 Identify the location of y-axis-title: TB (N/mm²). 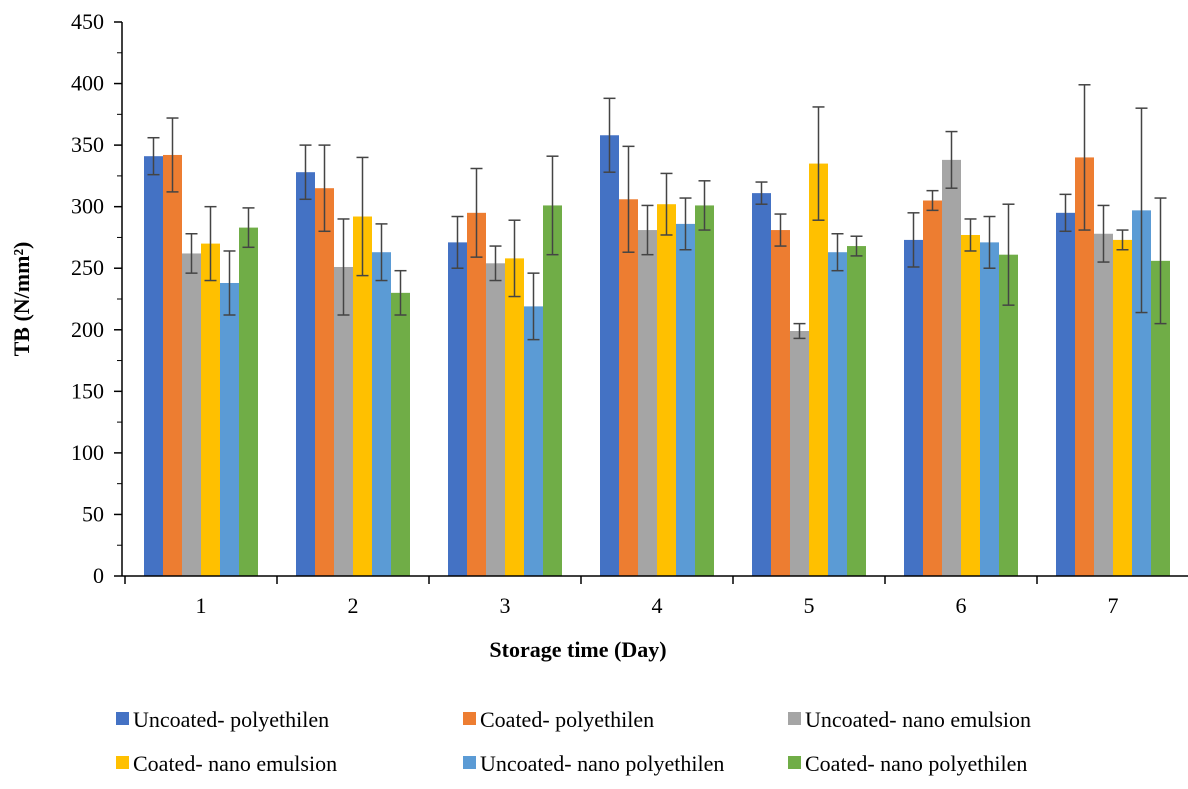
(21, 299).